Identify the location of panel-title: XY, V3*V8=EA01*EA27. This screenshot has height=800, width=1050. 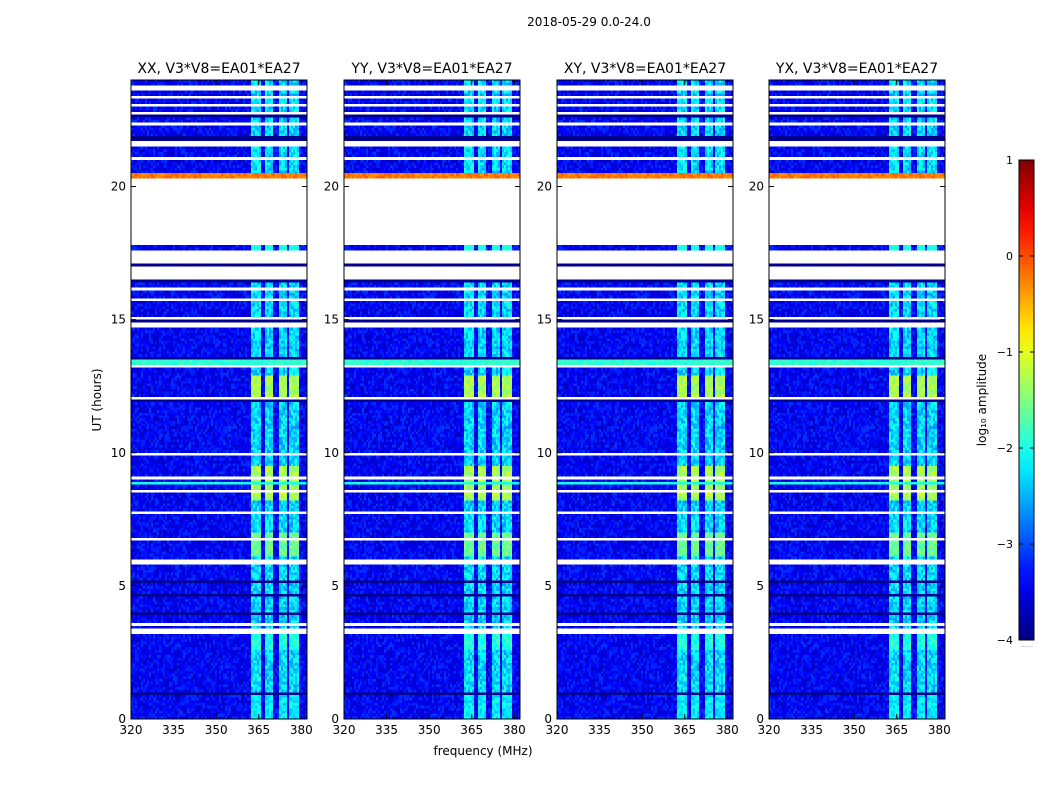
(645, 69).